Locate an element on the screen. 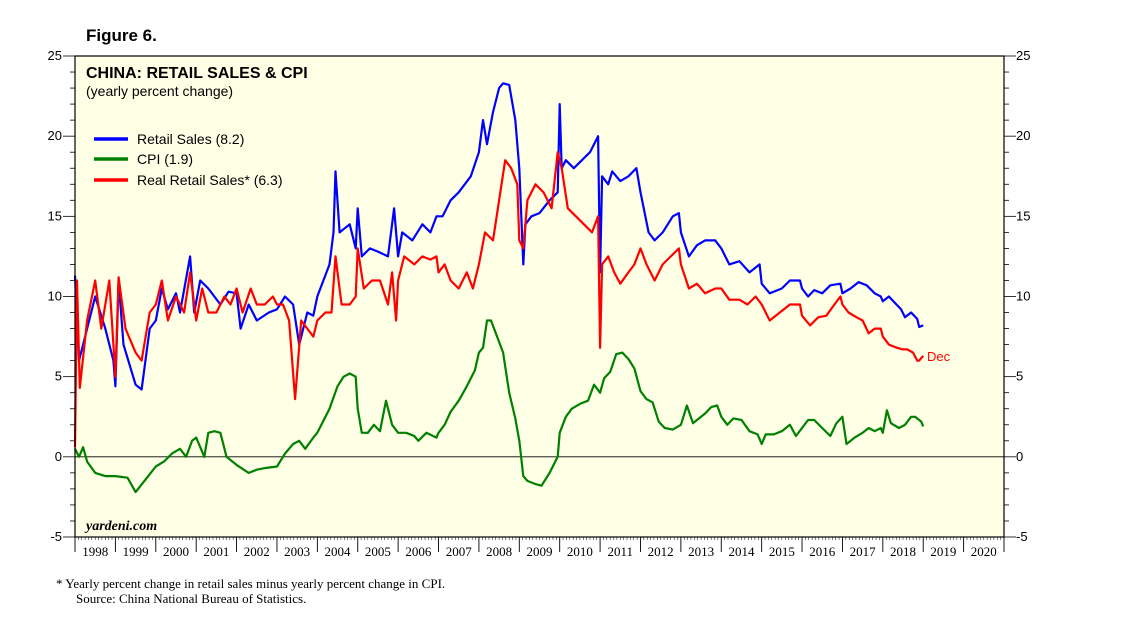 Image resolution: width=1138 pixels, height=631 pixels. x-tick-label: 2011 is located at coordinates (621, 551).